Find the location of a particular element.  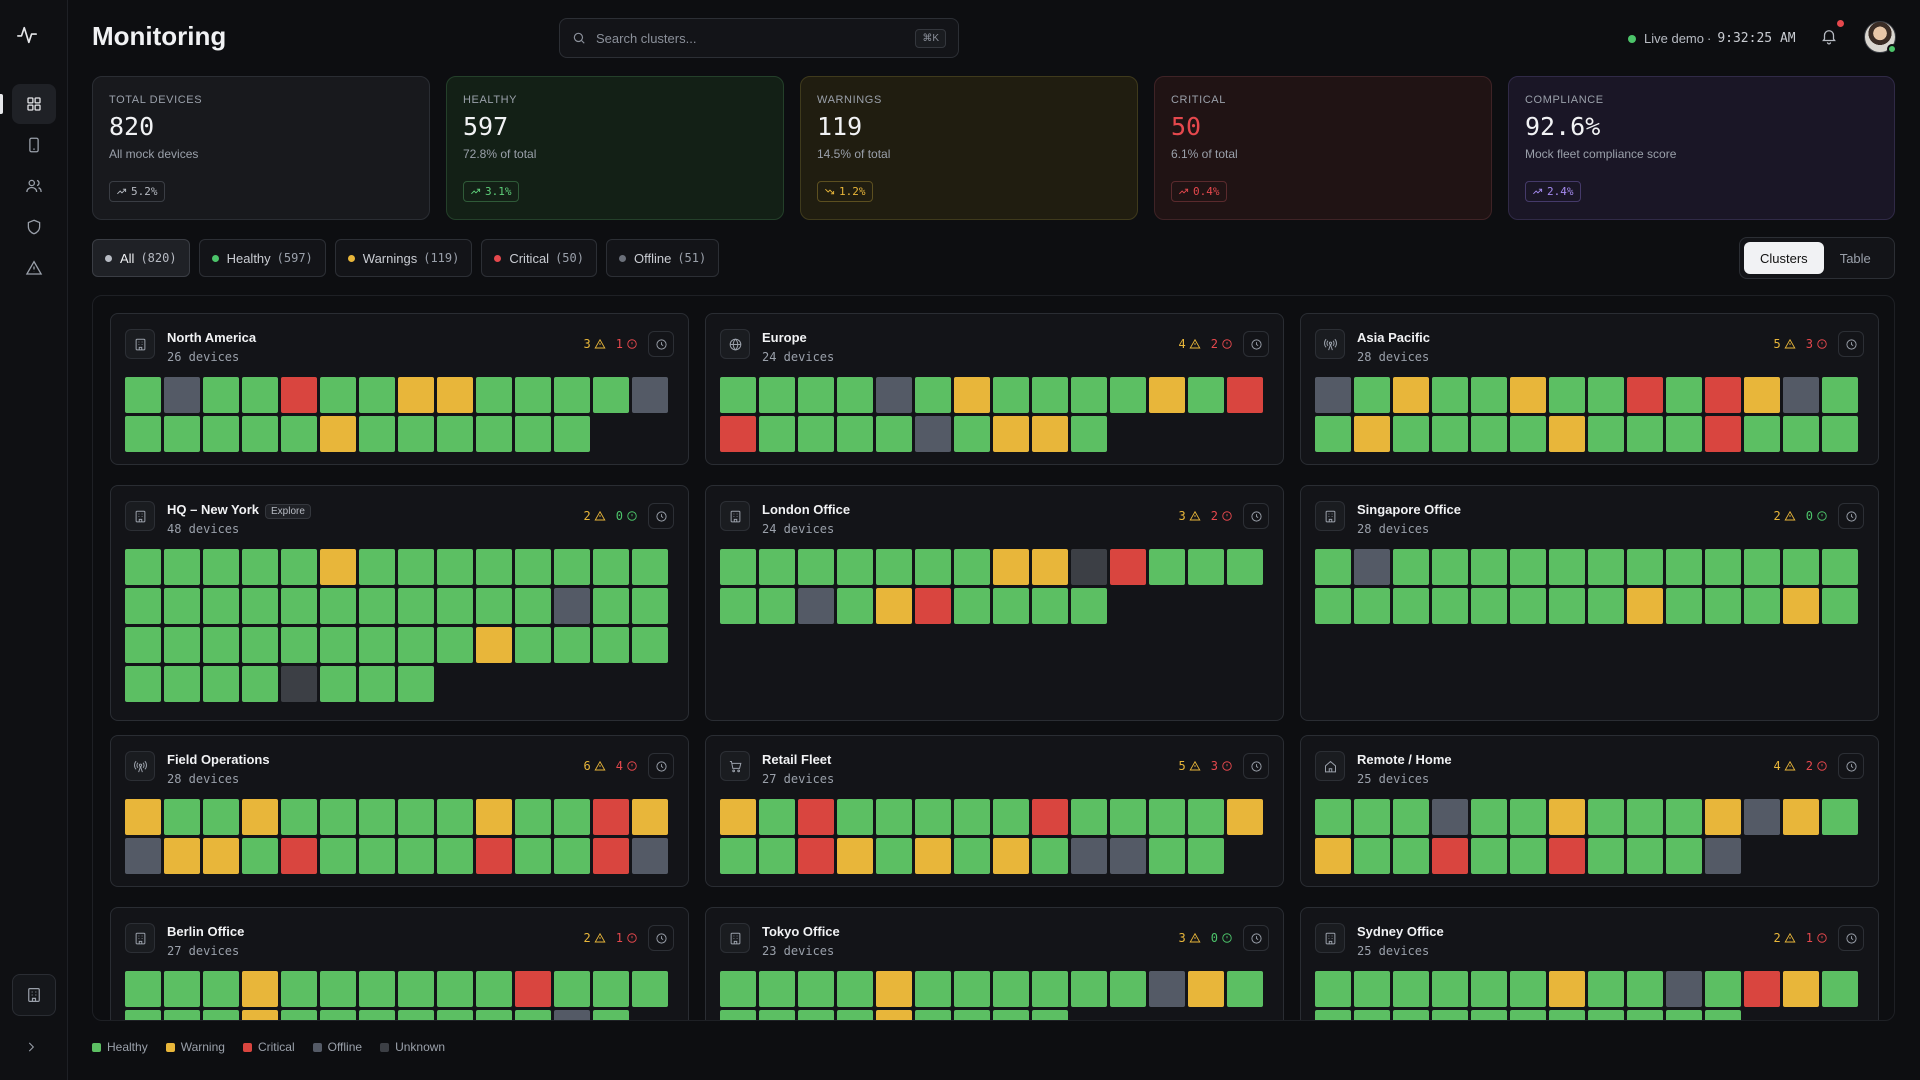

stat-total-devices: TOTAL DEVICES 820 All mock devices 5.2% is located at coordinates (261, 148).